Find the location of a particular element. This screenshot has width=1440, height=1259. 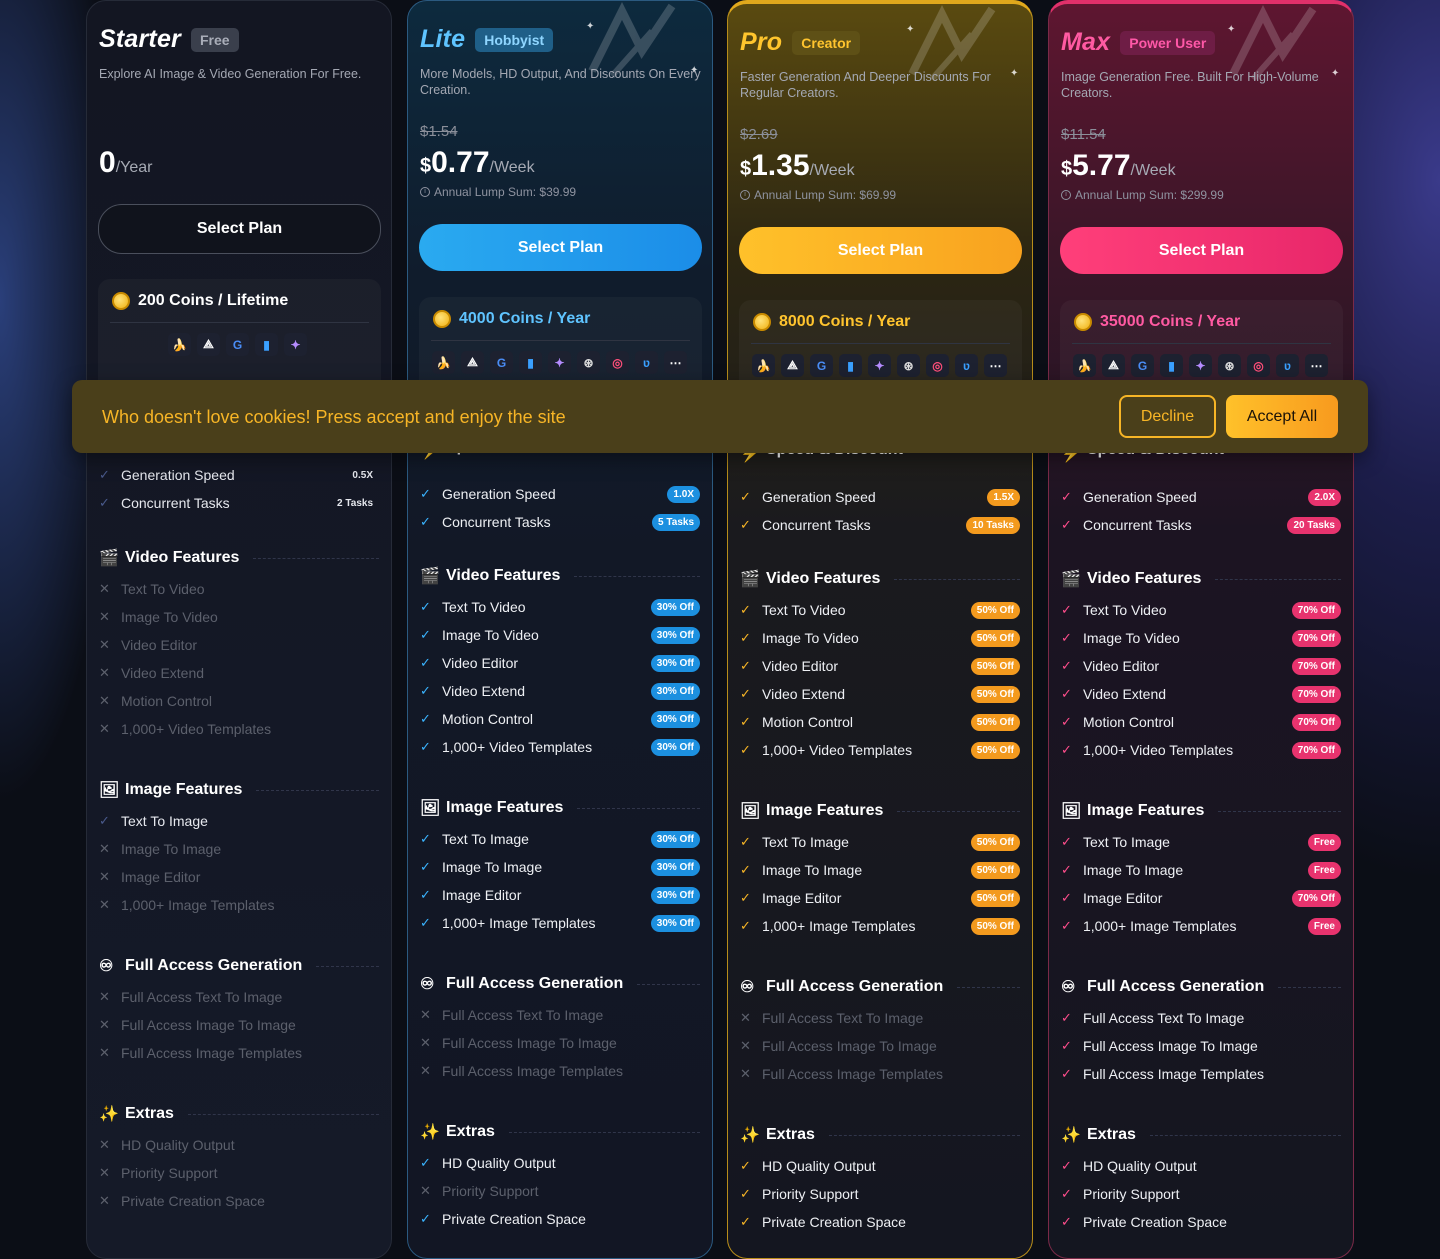

feature-row: ✓ Video Editor 30% Off is located at coordinates (560, 663).